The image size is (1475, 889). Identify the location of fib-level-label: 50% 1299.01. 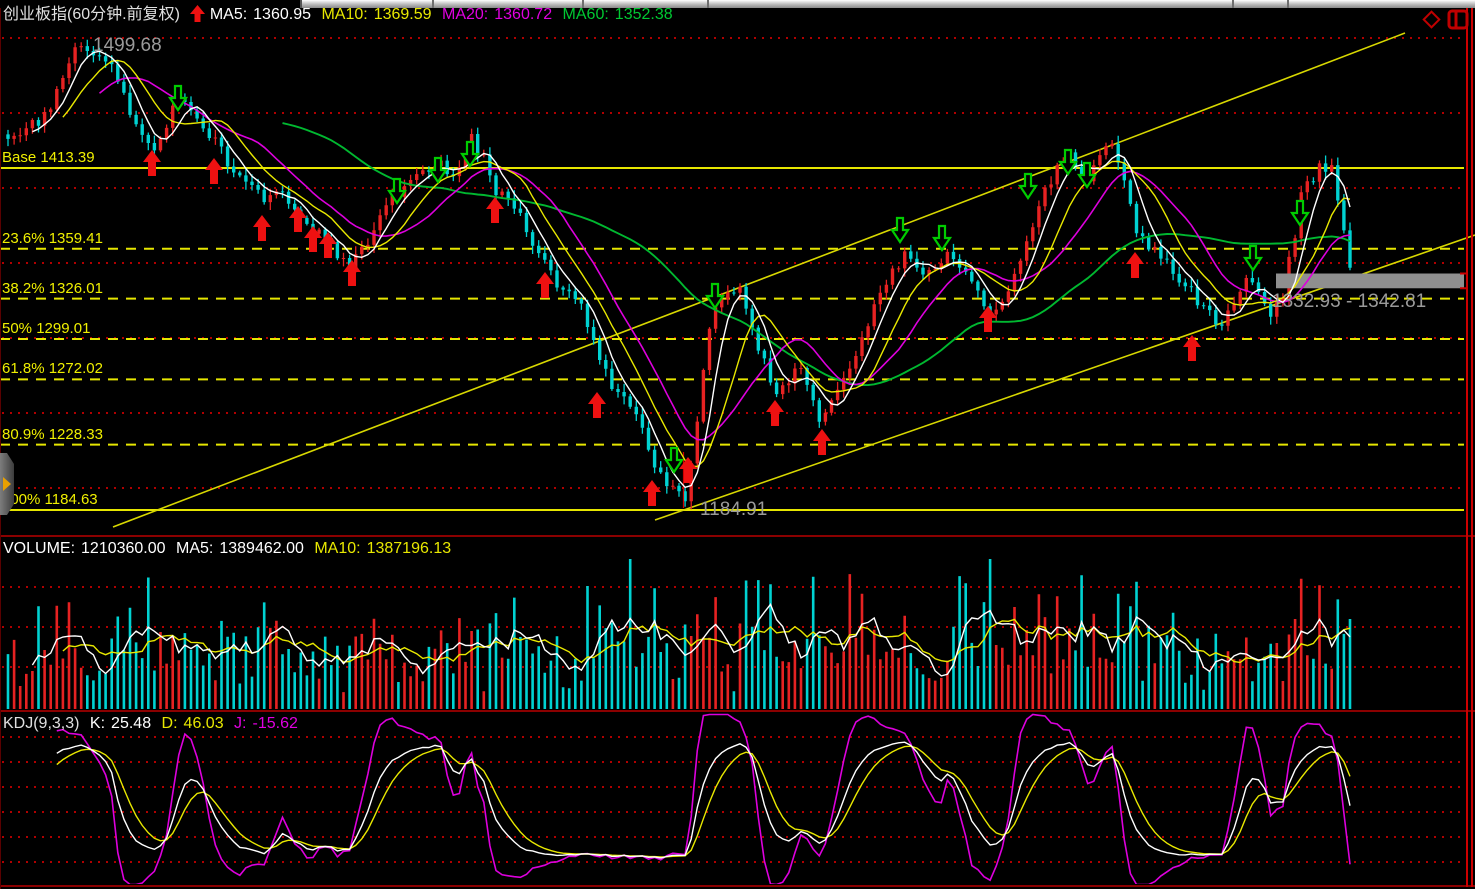
(46, 328).